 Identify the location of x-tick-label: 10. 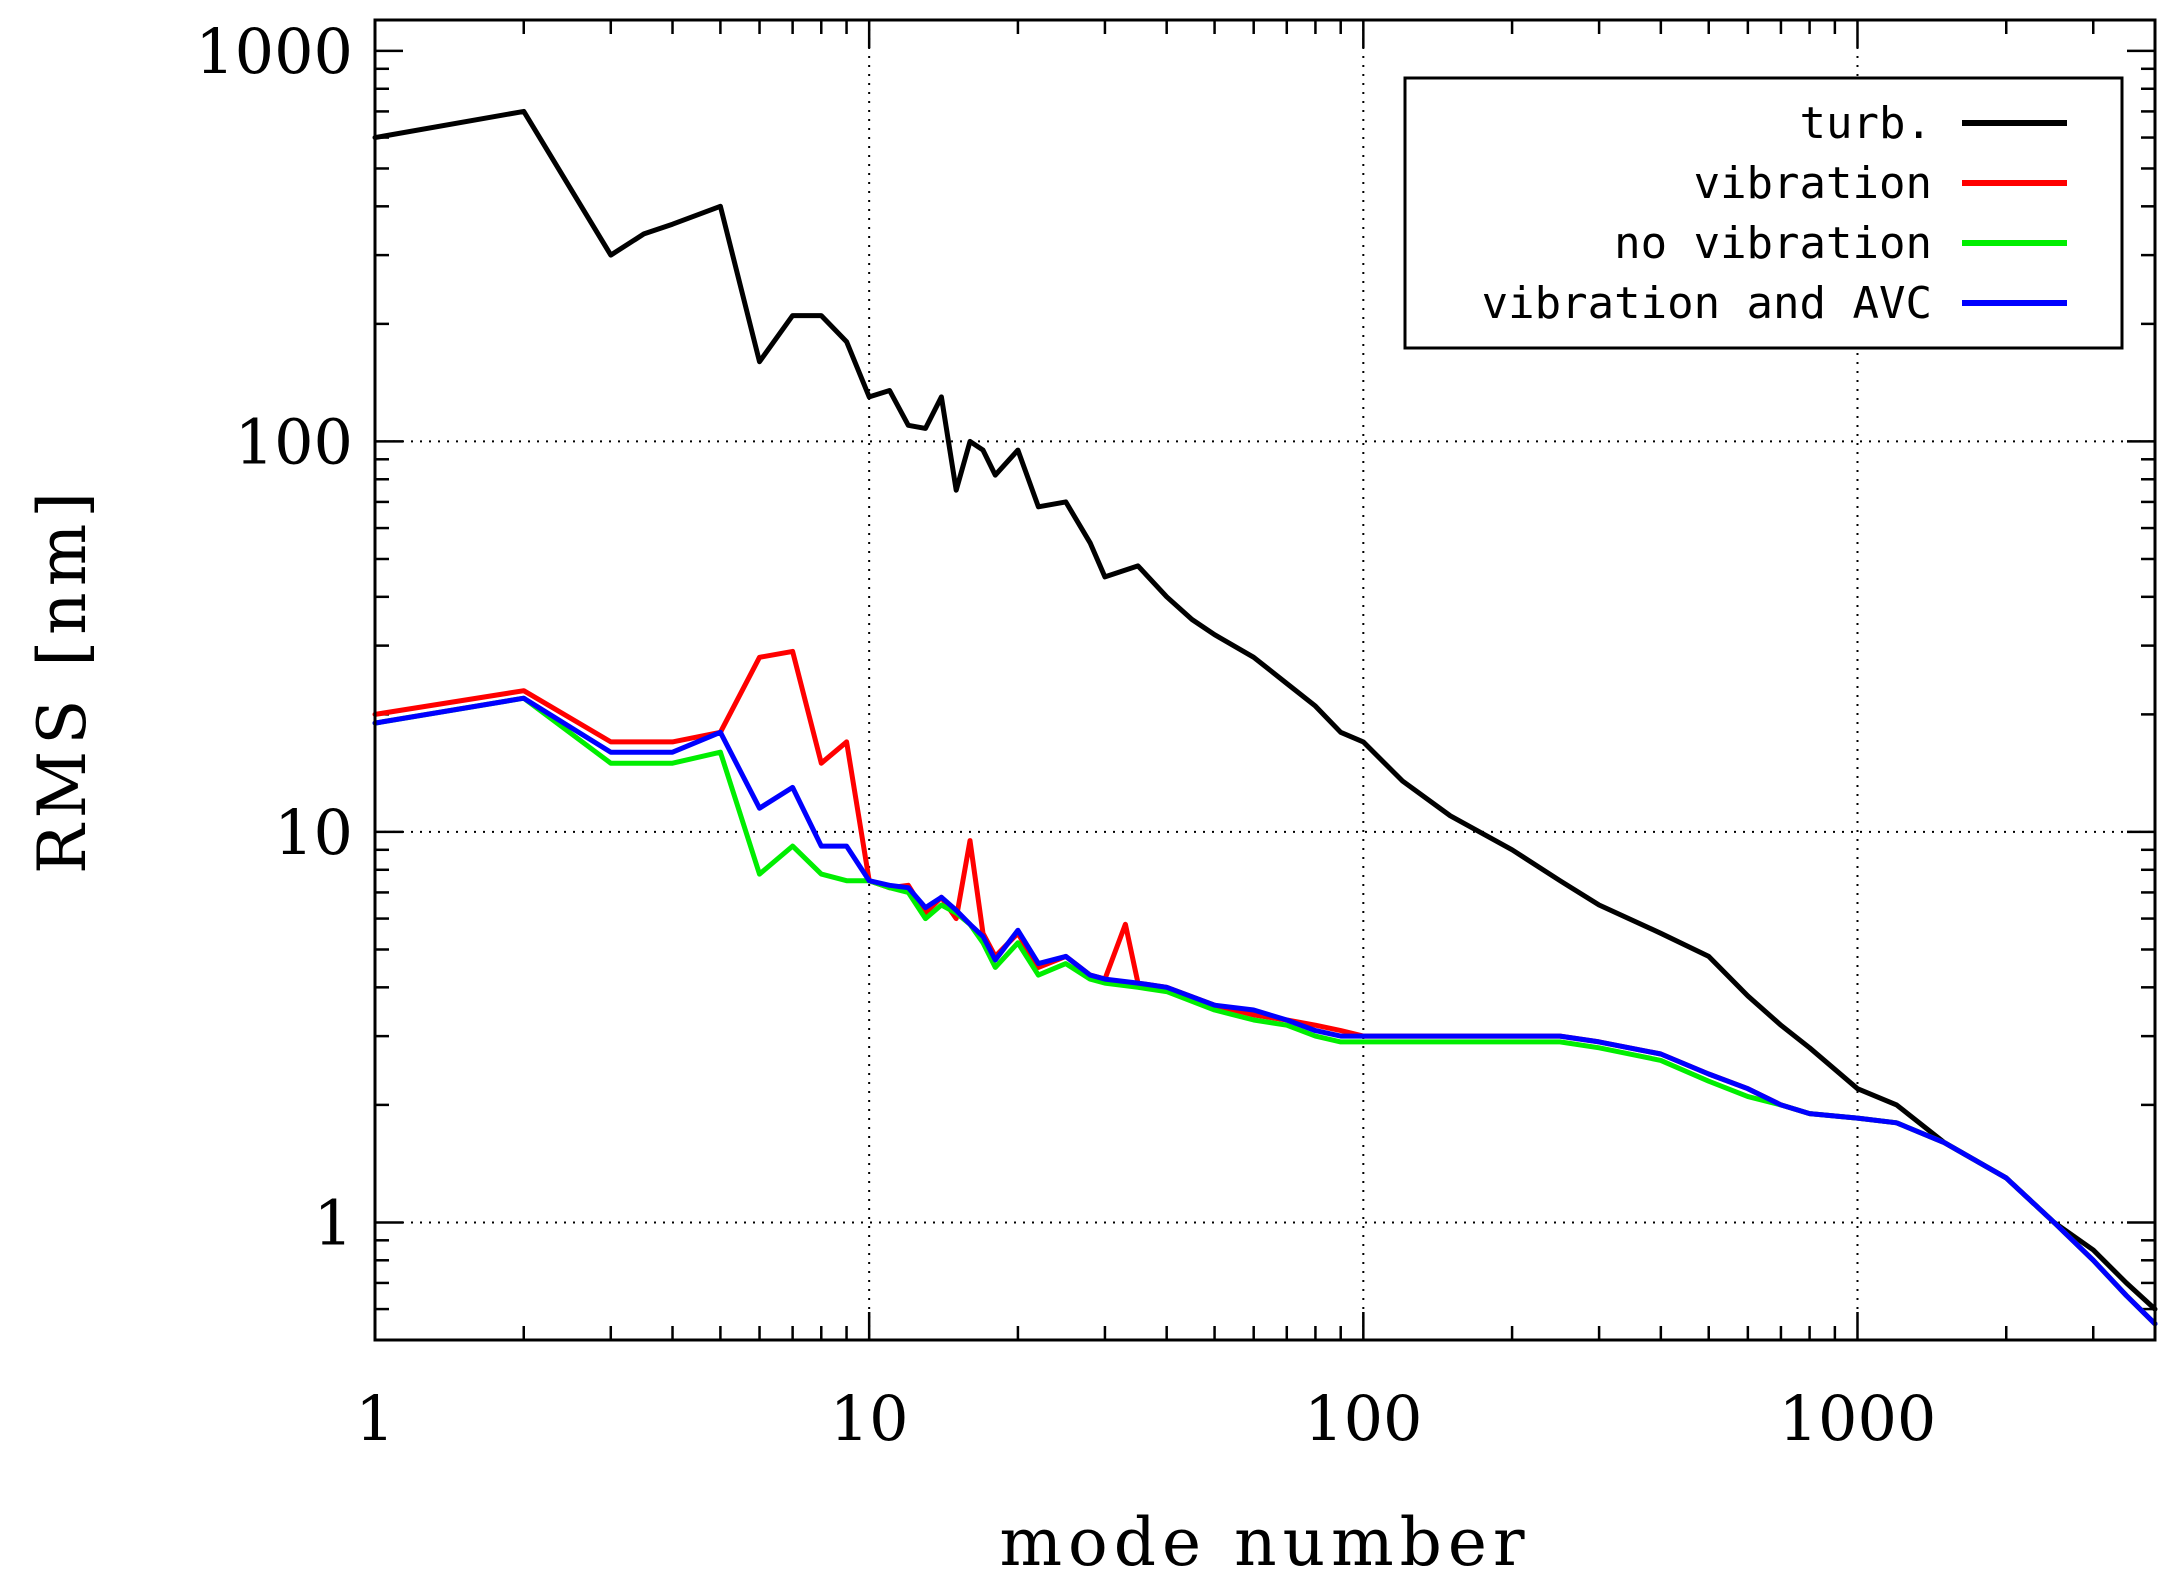
(869, 1418).